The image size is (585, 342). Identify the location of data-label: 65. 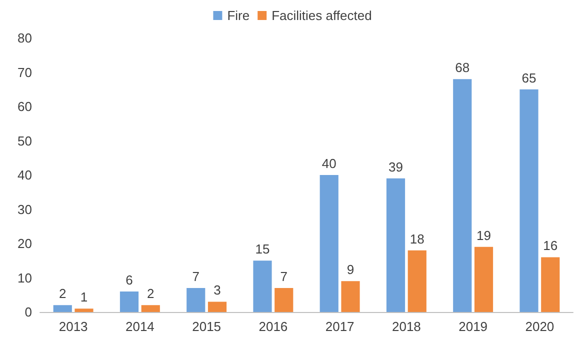
(529, 78).